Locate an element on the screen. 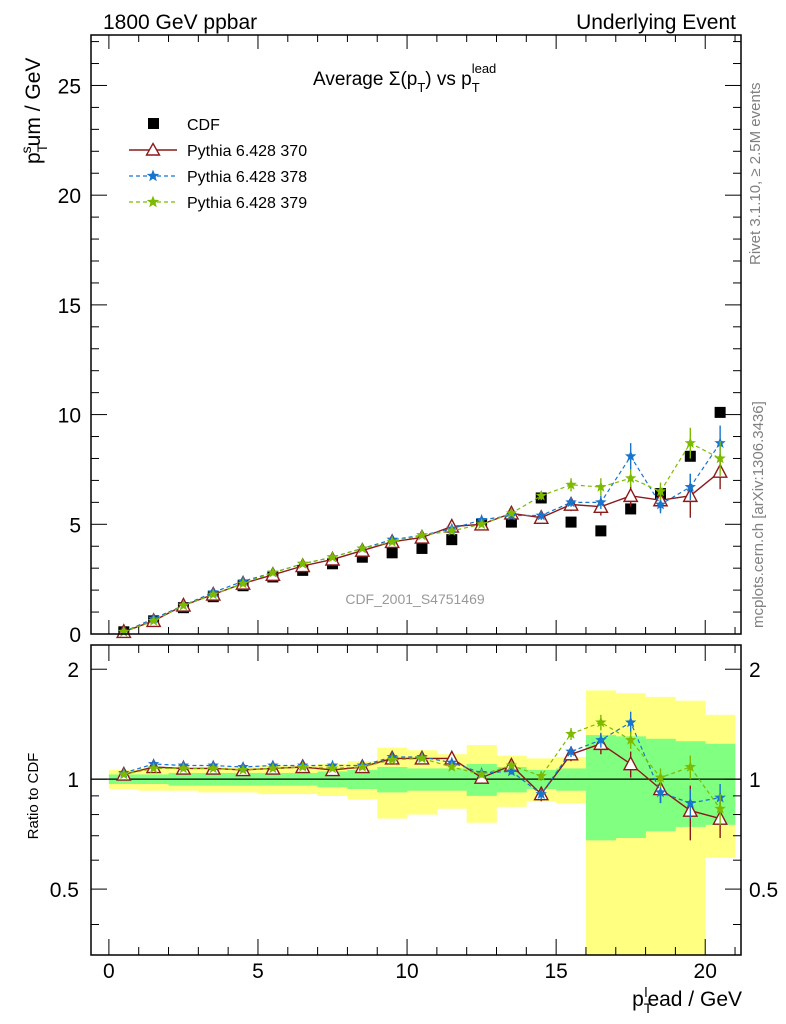 The width and height of the screenshot is (786, 1024). upper-y-tick-label: 5 is located at coordinates (75, 525).